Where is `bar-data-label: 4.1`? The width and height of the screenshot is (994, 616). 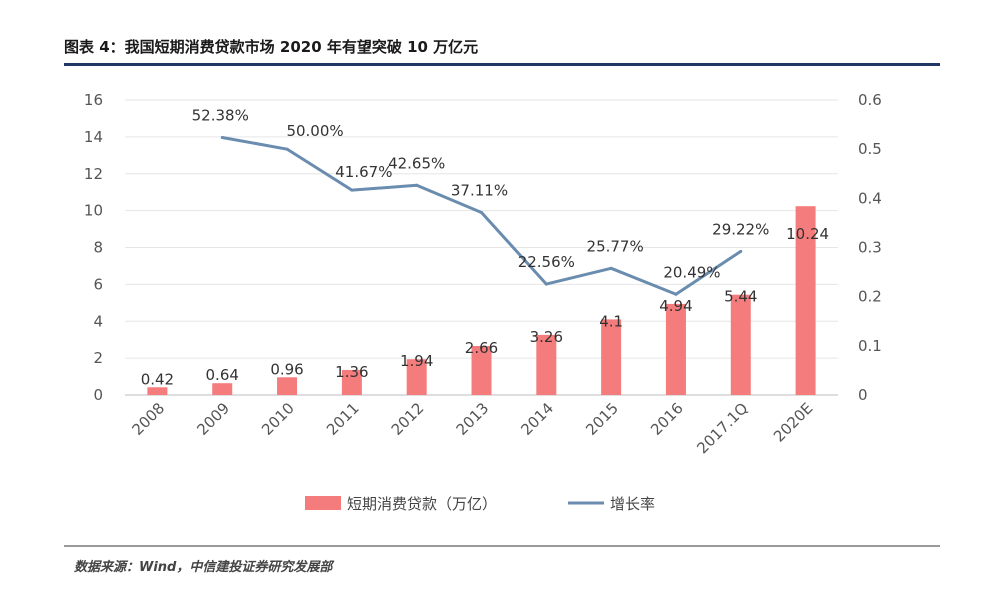 bar-data-label: 4.1 is located at coordinates (611, 321).